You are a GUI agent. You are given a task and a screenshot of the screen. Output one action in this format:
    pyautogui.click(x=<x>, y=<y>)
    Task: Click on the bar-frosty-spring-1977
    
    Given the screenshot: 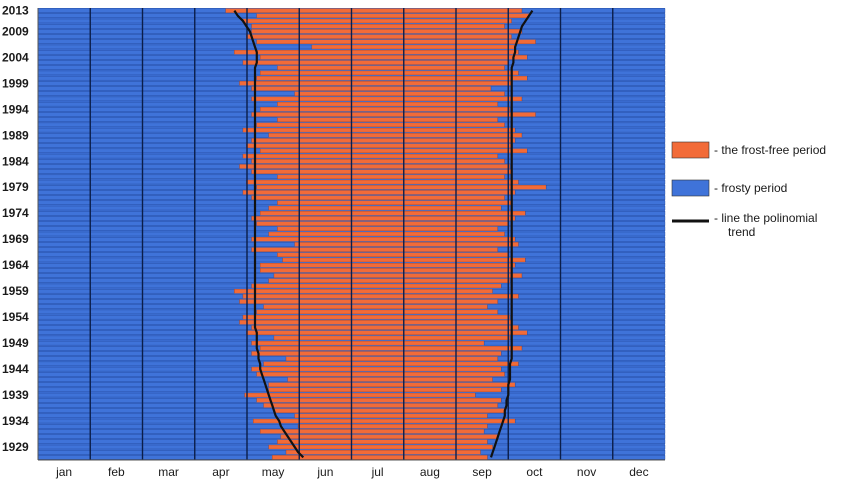 What is the action you would take?
    pyautogui.click(x=144, y=197)
    